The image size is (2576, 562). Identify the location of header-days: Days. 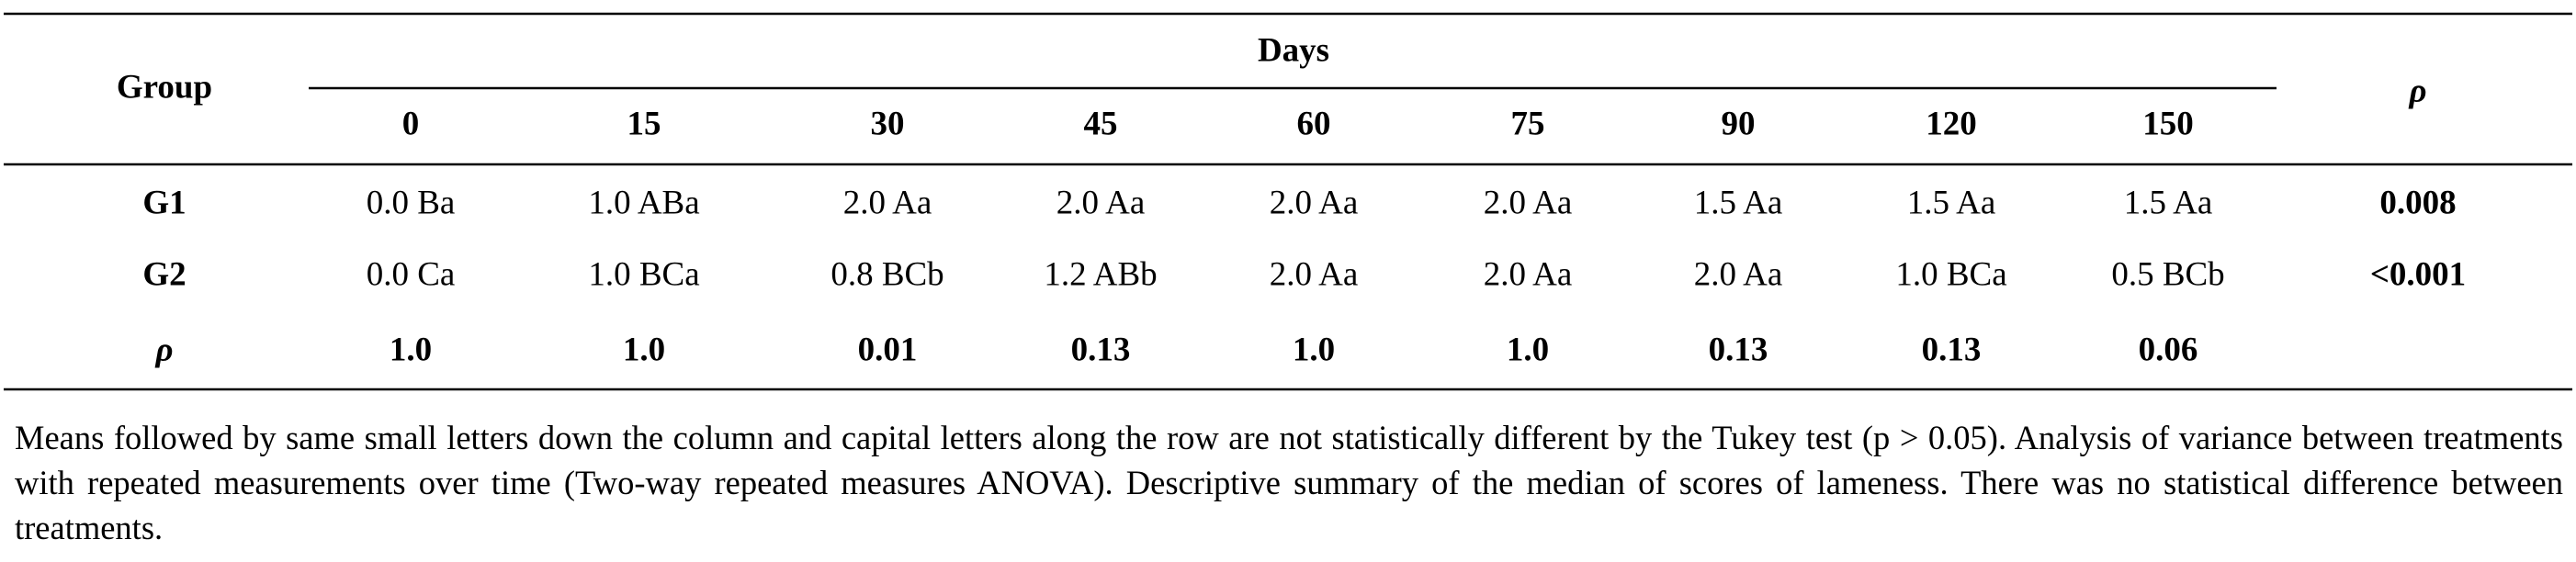
(1293, 50).